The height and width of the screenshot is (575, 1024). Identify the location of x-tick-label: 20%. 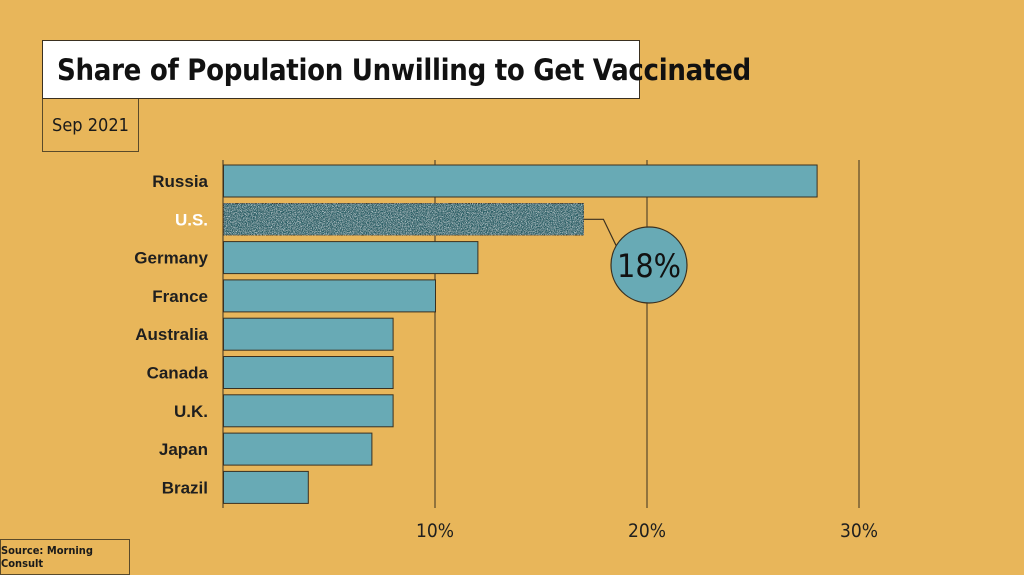
(647, 531).